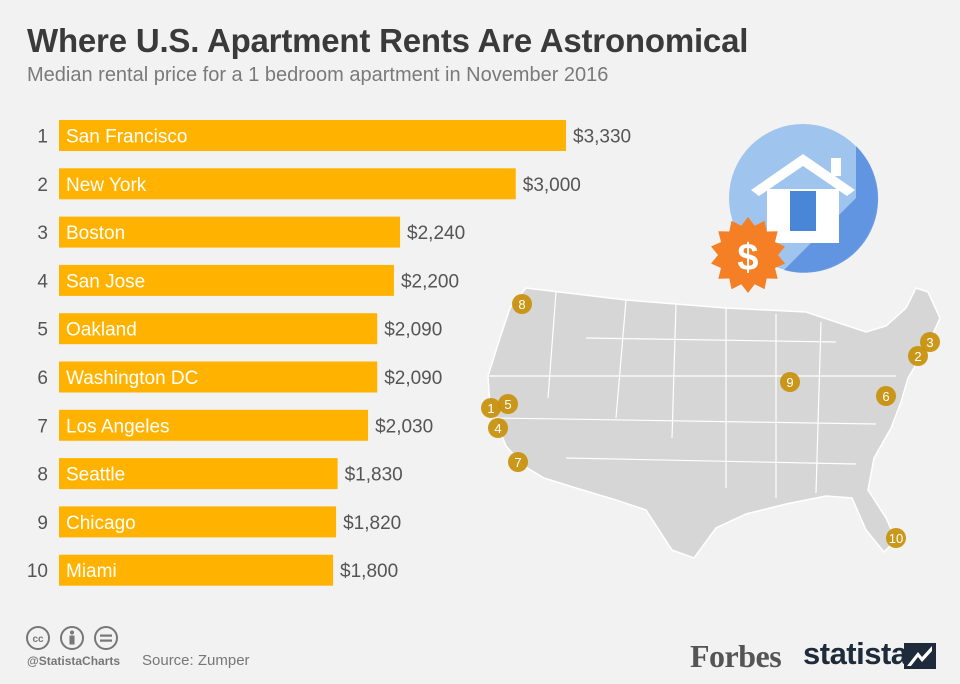 This screenshot has height=684, width=960. I want to click on rank-label: 7, so click(42, 426).